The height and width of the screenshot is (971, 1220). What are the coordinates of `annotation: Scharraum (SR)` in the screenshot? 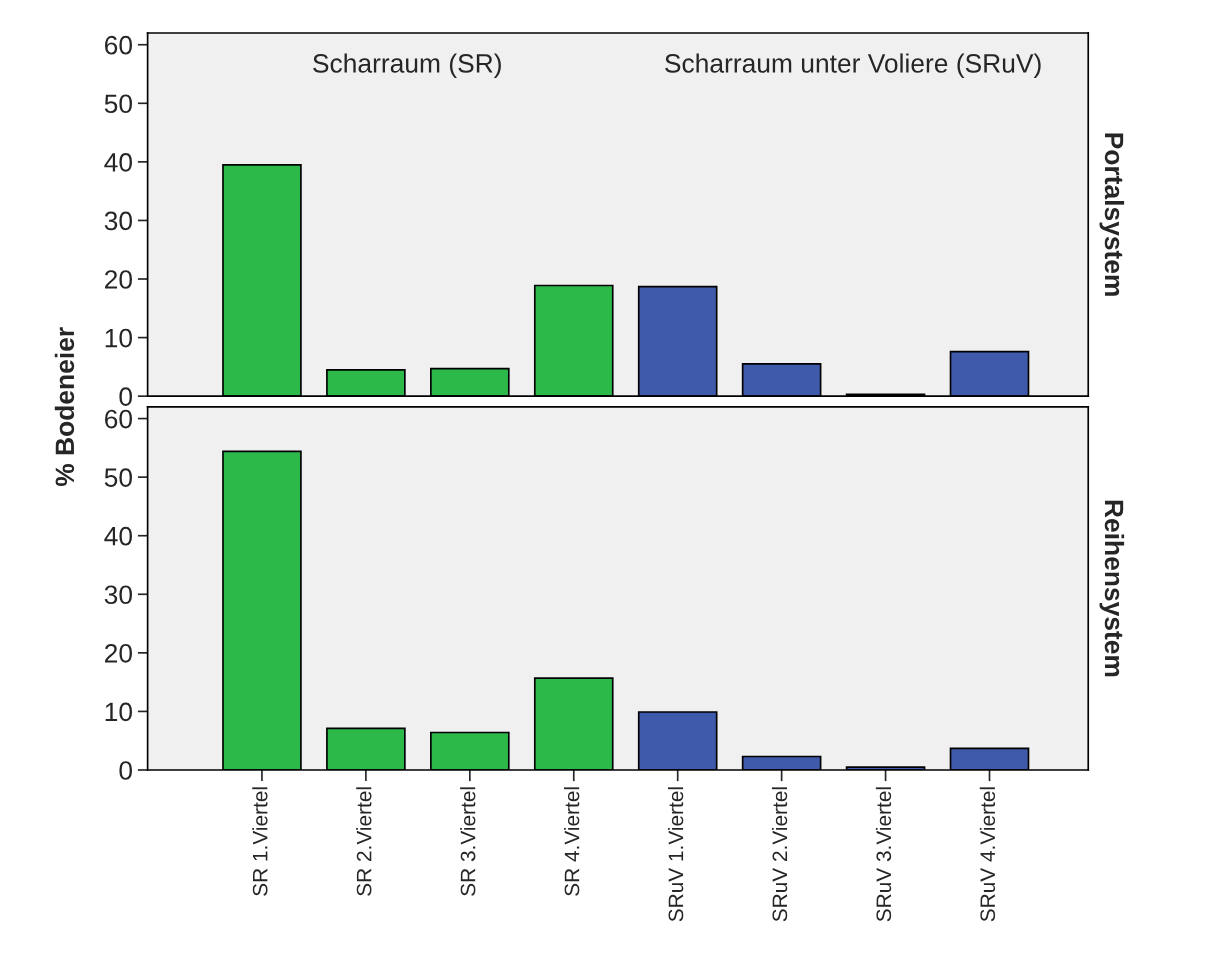 It's located at (407, 65).